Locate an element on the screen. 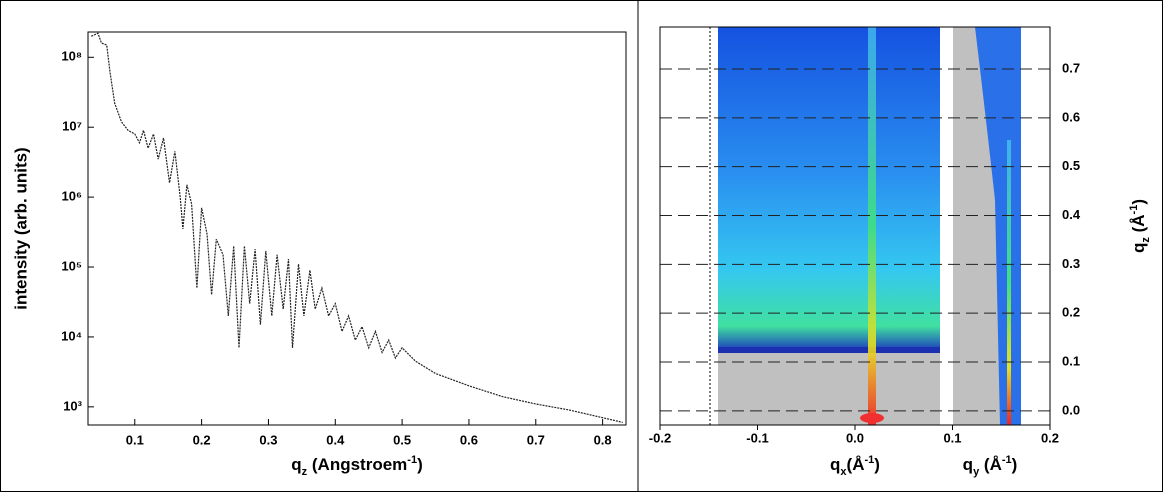  x-tick-label: 0.0 is located at coordinates (855, 437).